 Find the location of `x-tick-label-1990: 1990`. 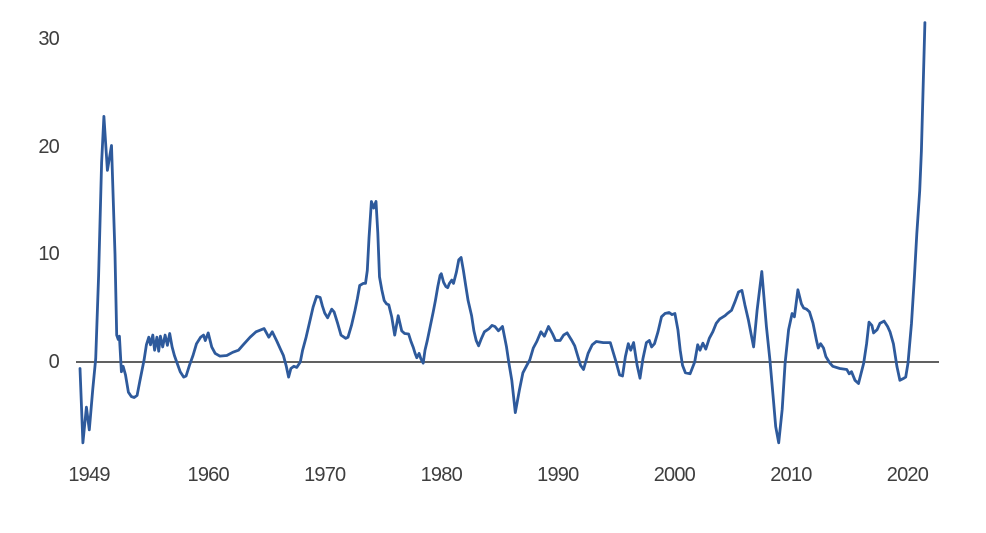

x-tick-label-1990: 1990 is located at coordinates (558, 475).